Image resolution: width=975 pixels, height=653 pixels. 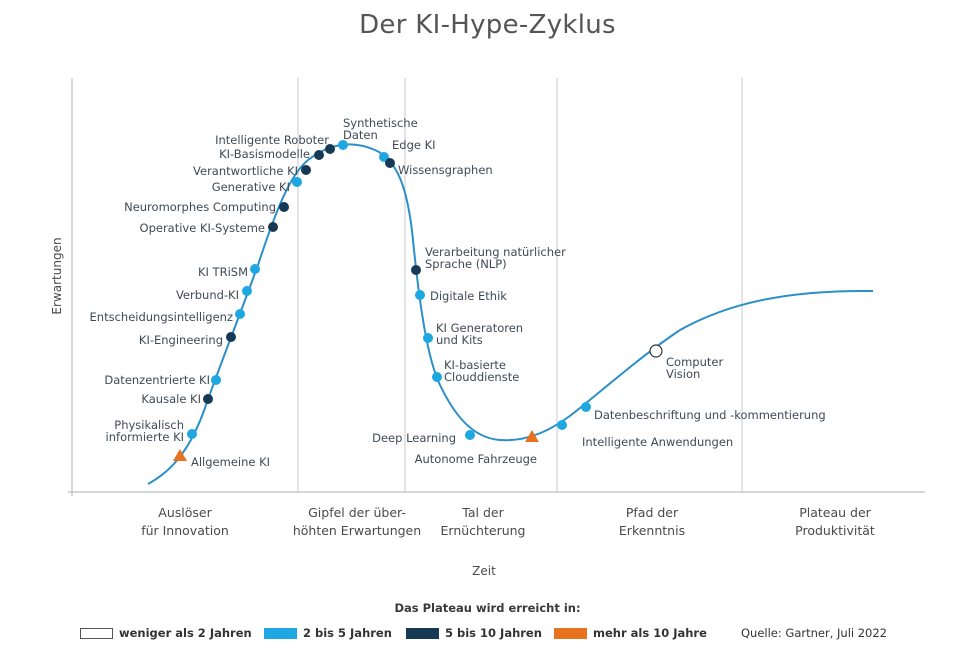 I want to click on source-note: Quelle: Gartner, Juli 2022, so click(x=814, y=633).